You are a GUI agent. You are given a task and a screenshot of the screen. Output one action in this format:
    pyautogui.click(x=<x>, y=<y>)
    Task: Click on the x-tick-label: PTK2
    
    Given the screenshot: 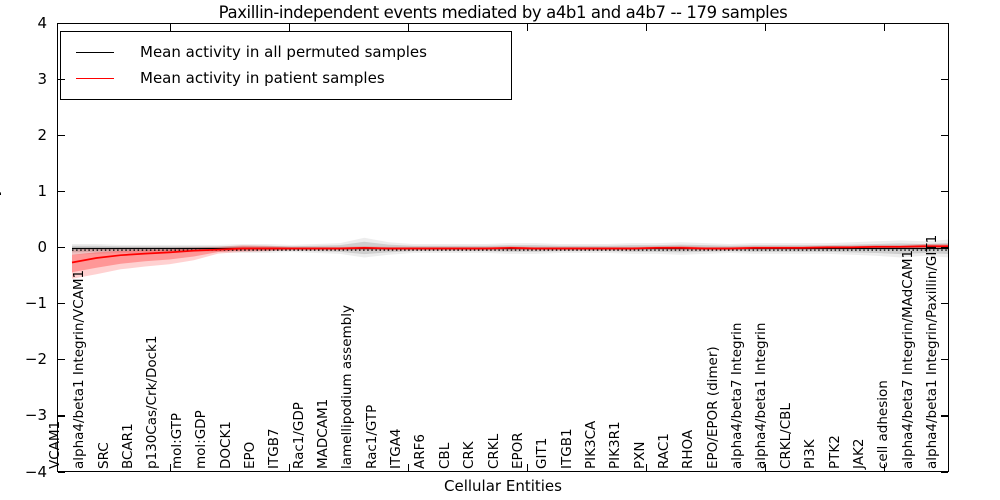 What is the action you would take?
    pyautogui.click(x=834, y=452)
    